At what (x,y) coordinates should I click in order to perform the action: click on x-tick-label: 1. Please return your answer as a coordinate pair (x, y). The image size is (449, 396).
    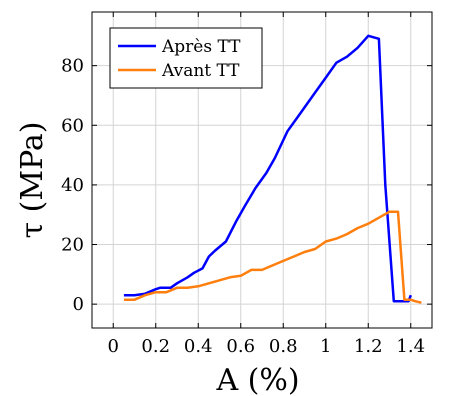
    Looking at the image, I should click on (325, 346).